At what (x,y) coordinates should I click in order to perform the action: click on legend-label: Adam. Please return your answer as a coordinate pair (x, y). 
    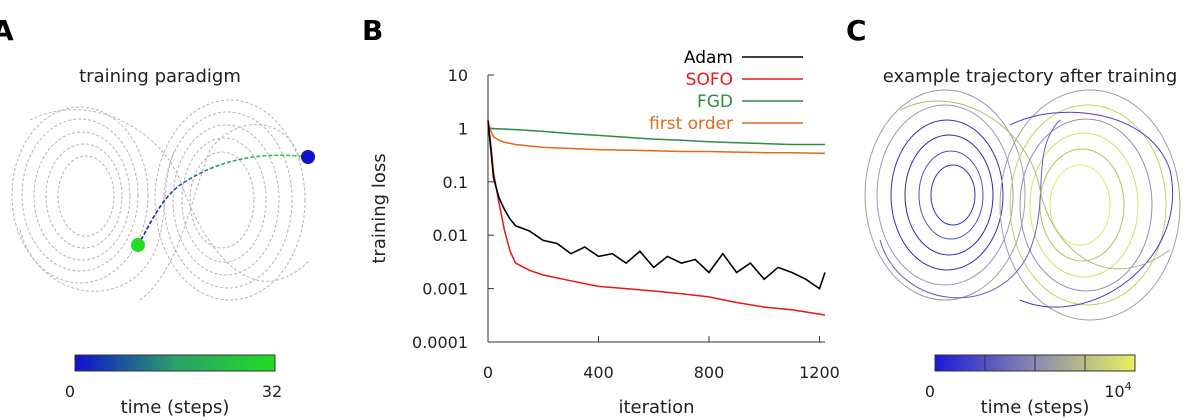
    Looking at the image, I should click on (708, 58).